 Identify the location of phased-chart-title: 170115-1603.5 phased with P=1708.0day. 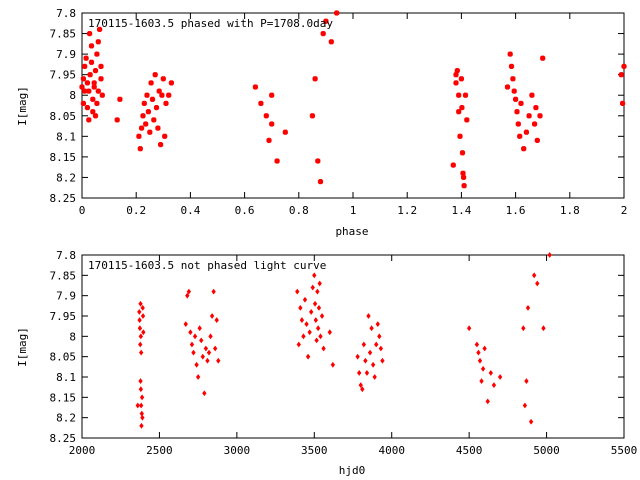
(210, 23).